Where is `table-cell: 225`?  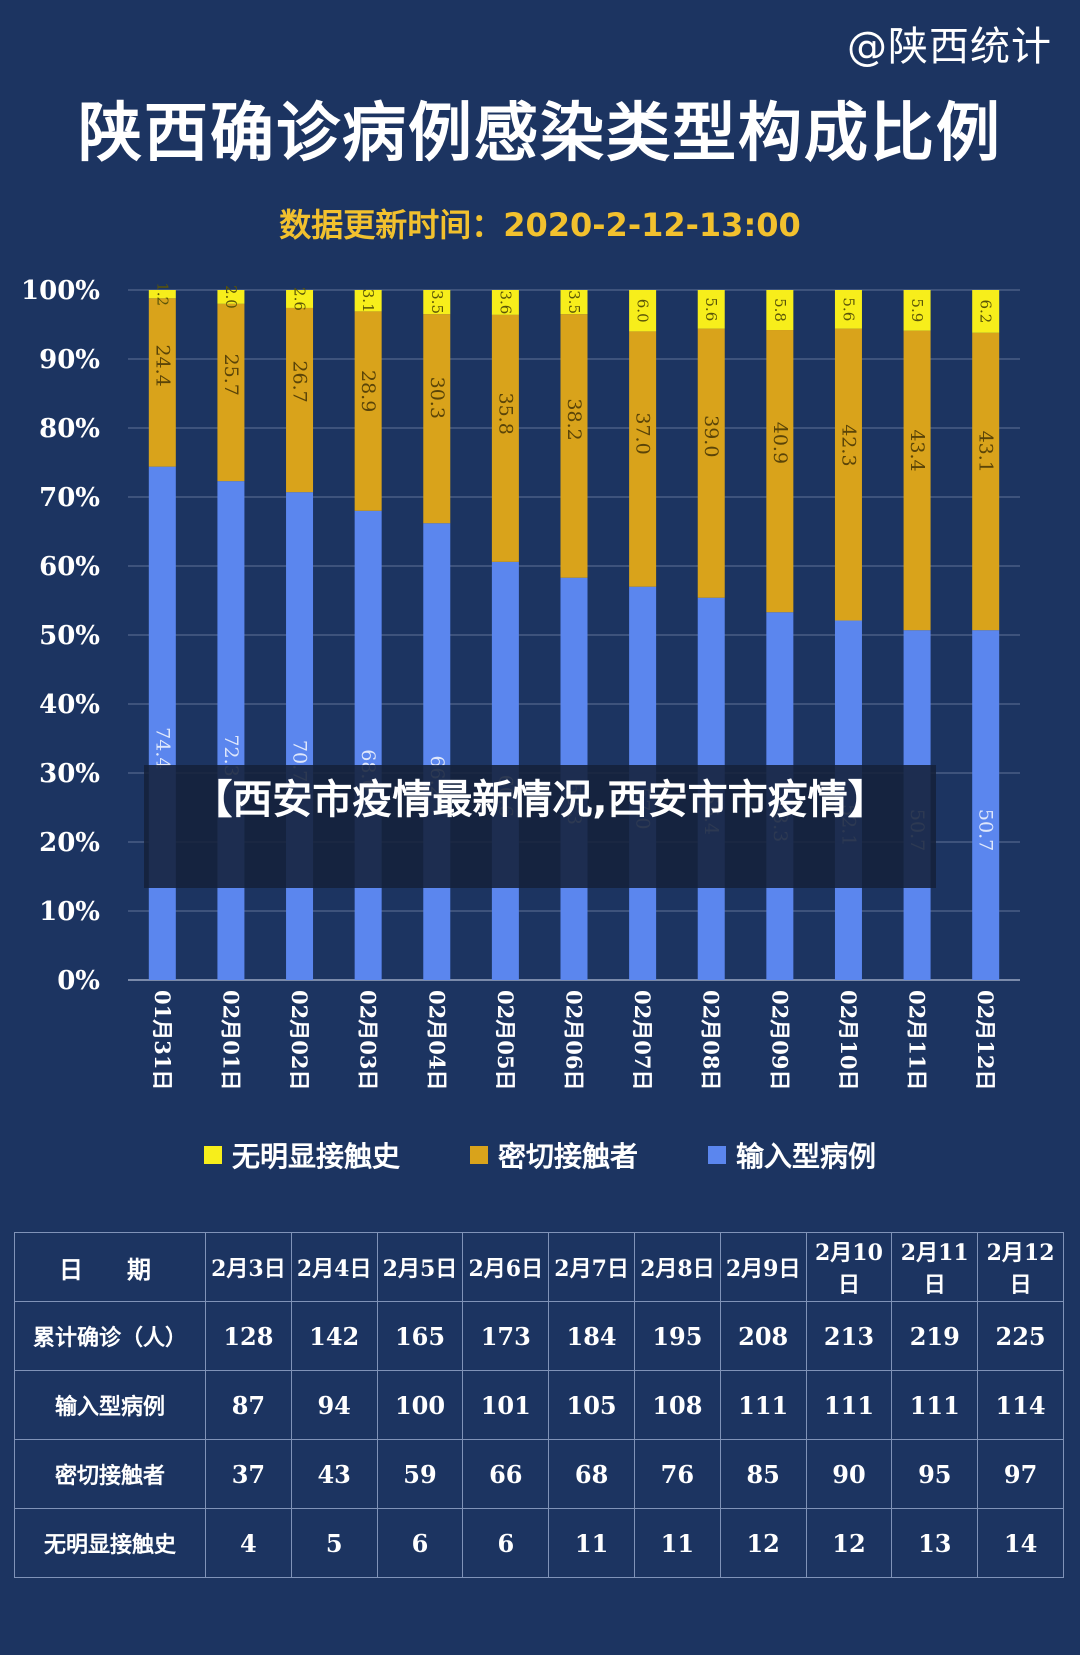 table-cell: 225 is located at coordinates (1020, 1336).